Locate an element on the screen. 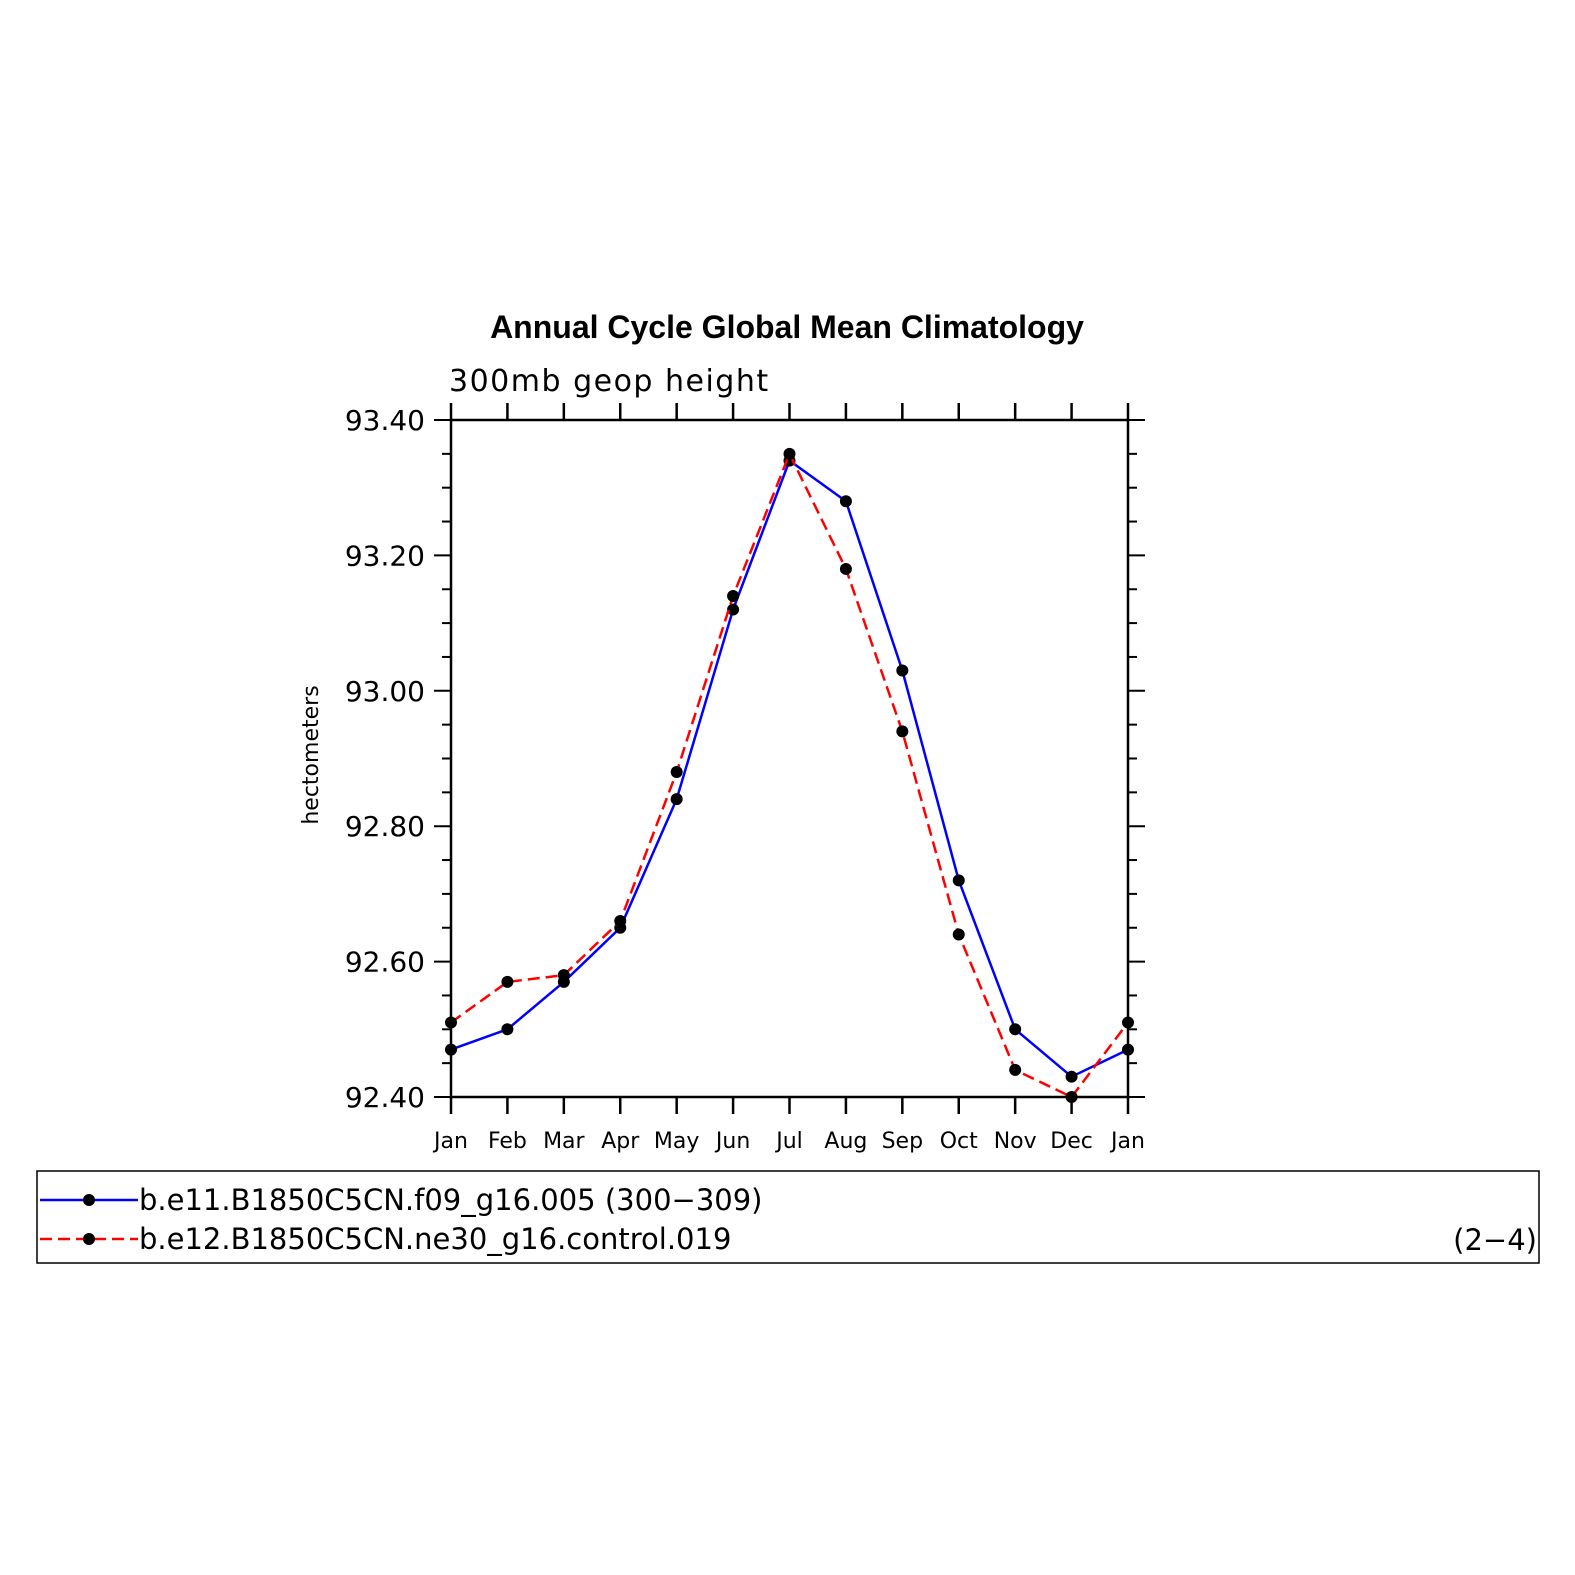  x-tick-label: May is located at coordinates (676, 1141).